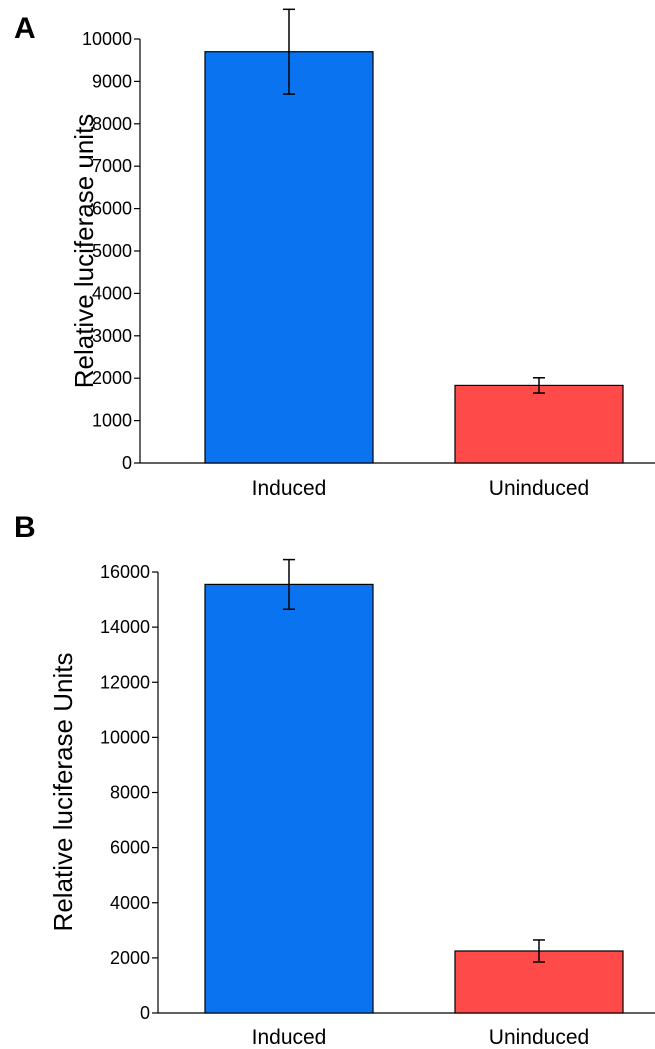  Describe the element at coordinates (125, 627) in the screenshot. I see `y-tick-label: 14000` at that location.